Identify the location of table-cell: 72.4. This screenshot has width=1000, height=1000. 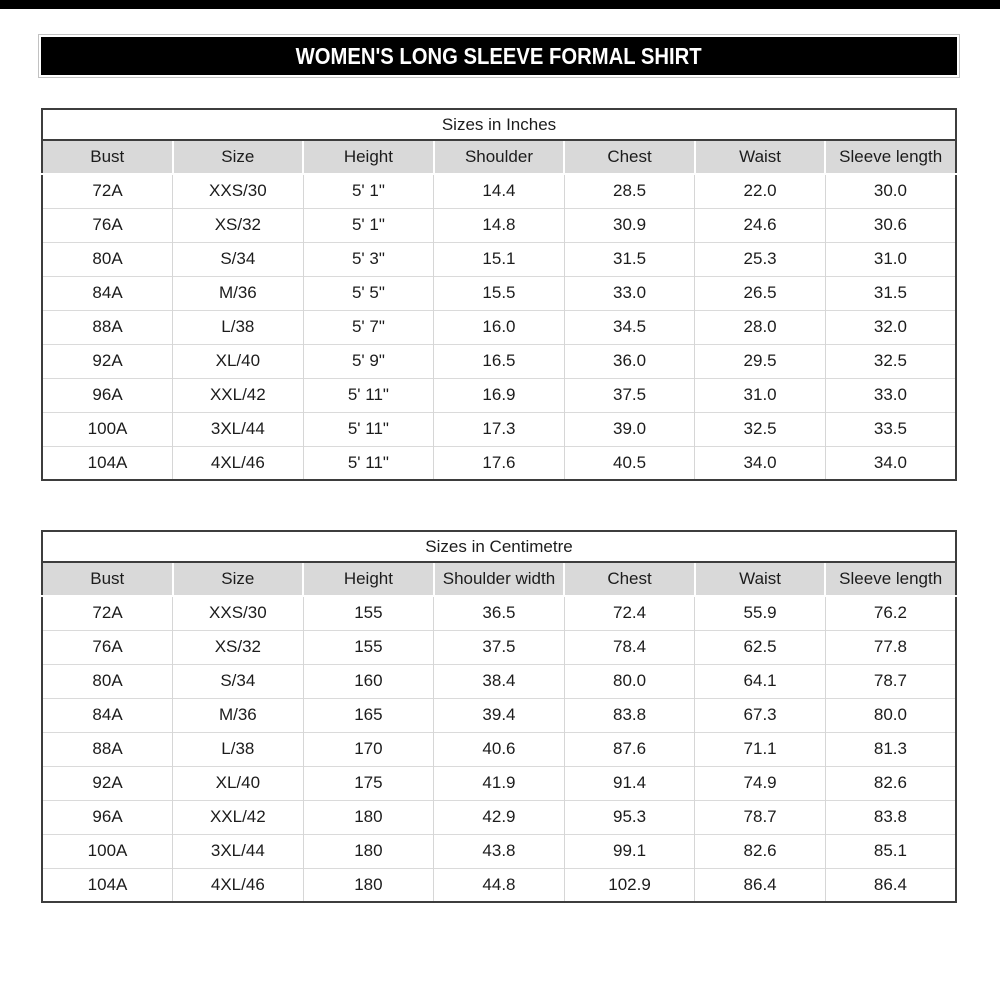
(629, 613).